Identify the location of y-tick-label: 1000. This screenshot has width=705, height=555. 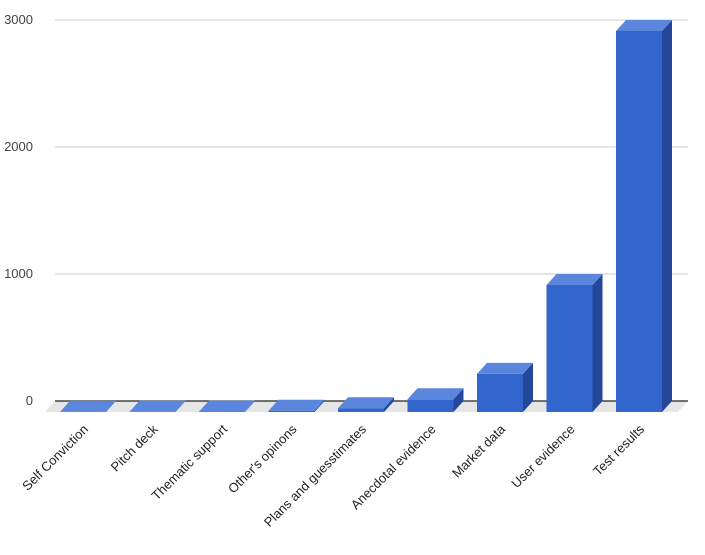
(18, 273).